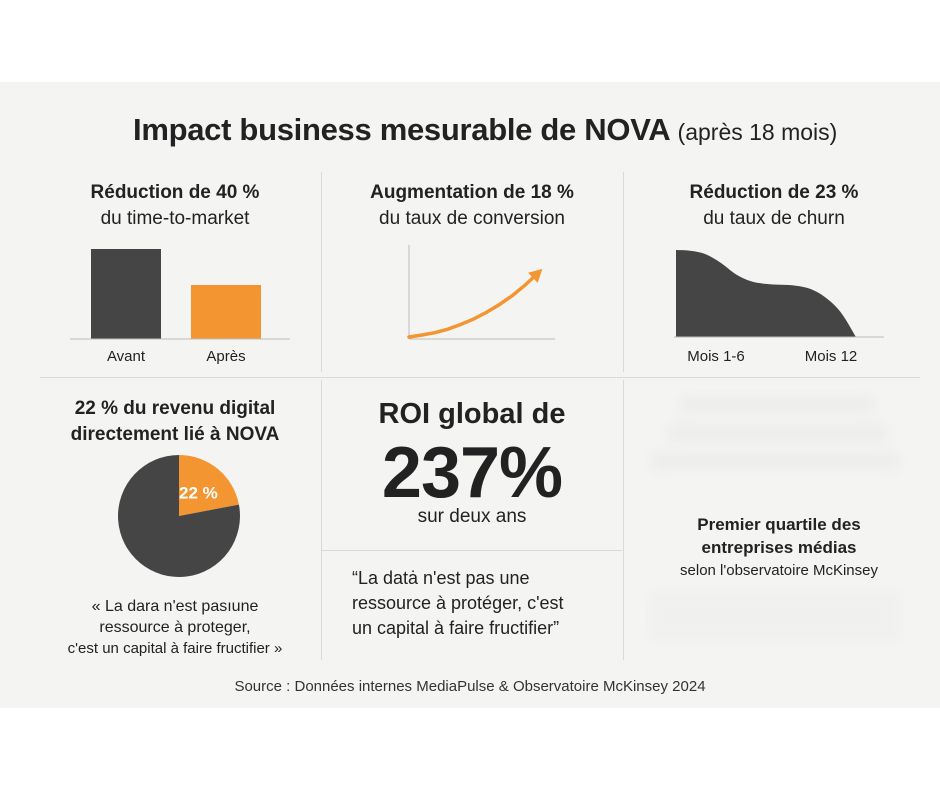  I want to click on divider-v2-bottom, so click(623, 520).